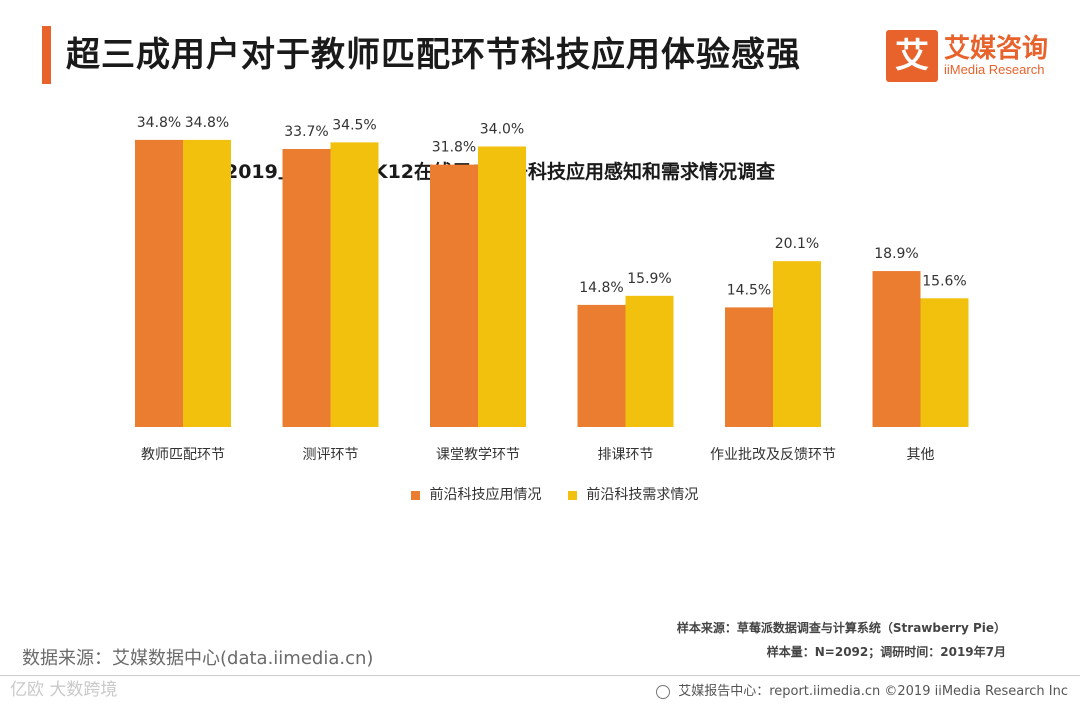 The width and height of the screenshot is (1080, 703). Describe the element at coordinates (749, 290) in the screenshot. I see `data-label-application-4: 14.5%` at that location.